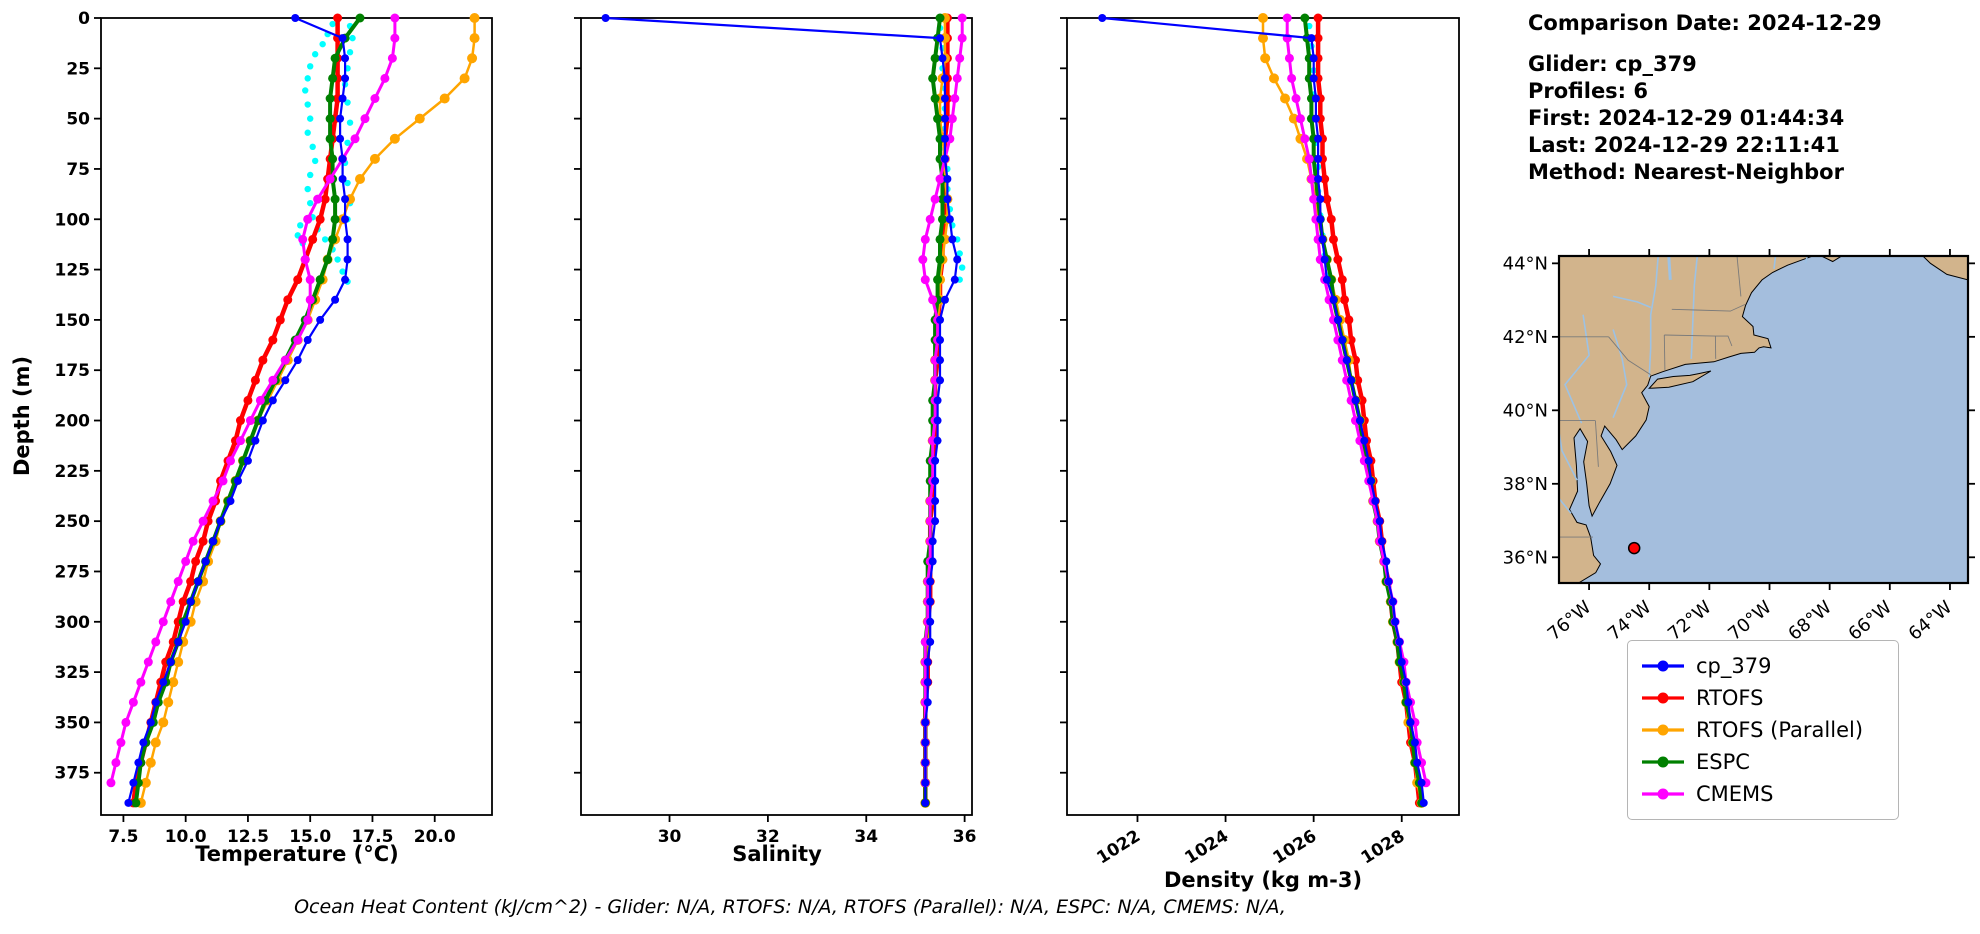  I want to click on legend-swatch, so click(1663, 698).